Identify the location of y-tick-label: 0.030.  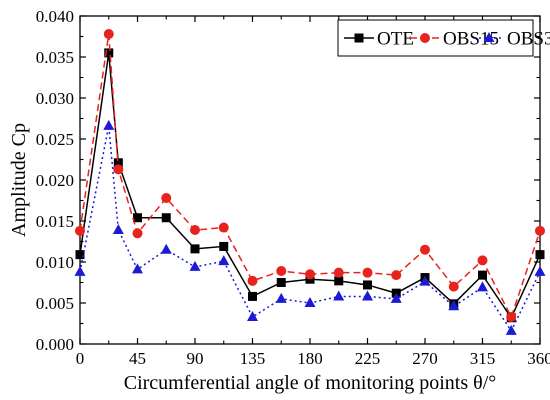
(55, 98).